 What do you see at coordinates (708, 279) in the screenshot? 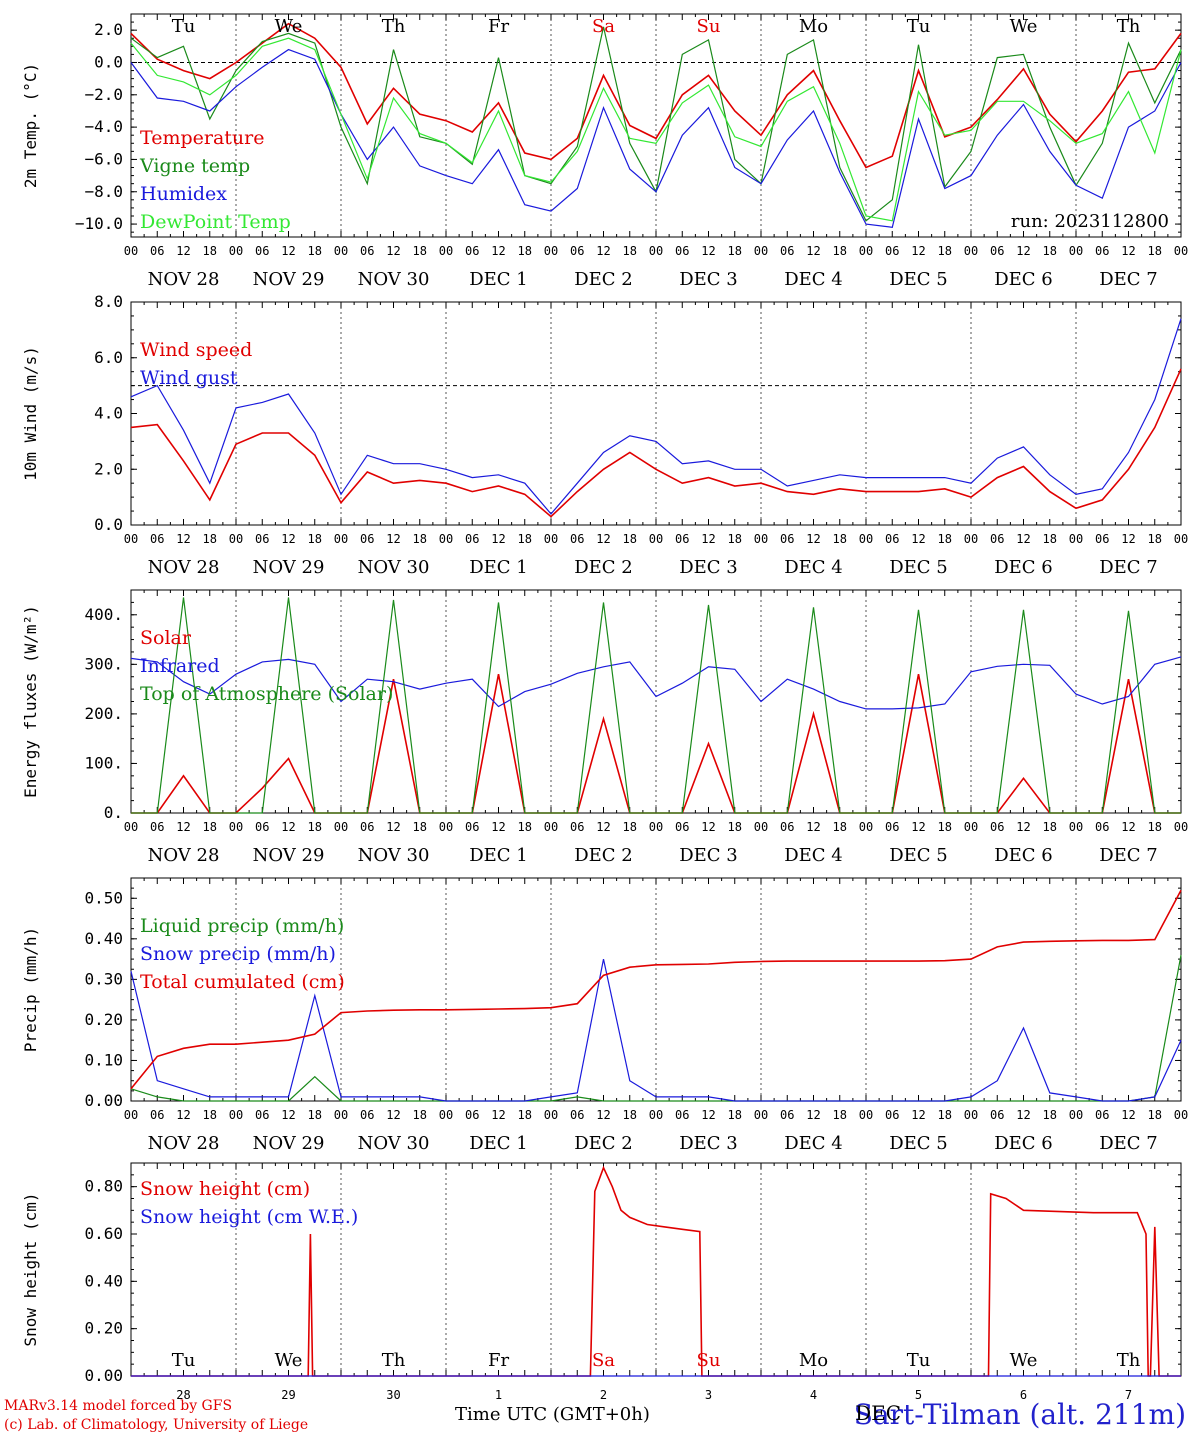
I see `date-label: DEC 3` at bounding box center [708, 279].